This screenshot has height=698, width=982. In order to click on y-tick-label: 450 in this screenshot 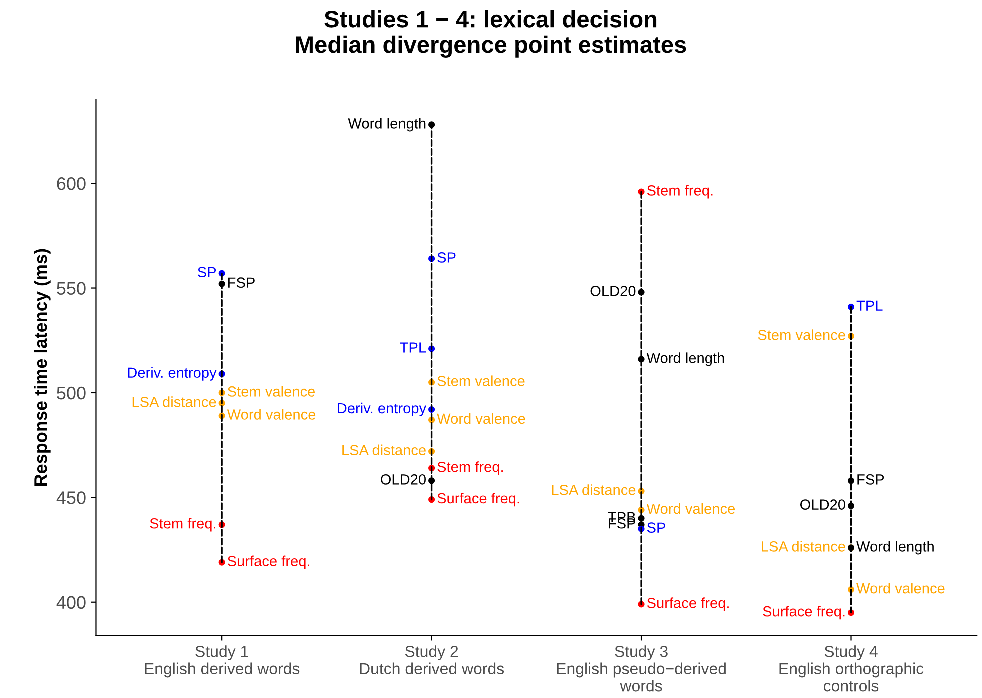, I will do `click(71, 498)`.